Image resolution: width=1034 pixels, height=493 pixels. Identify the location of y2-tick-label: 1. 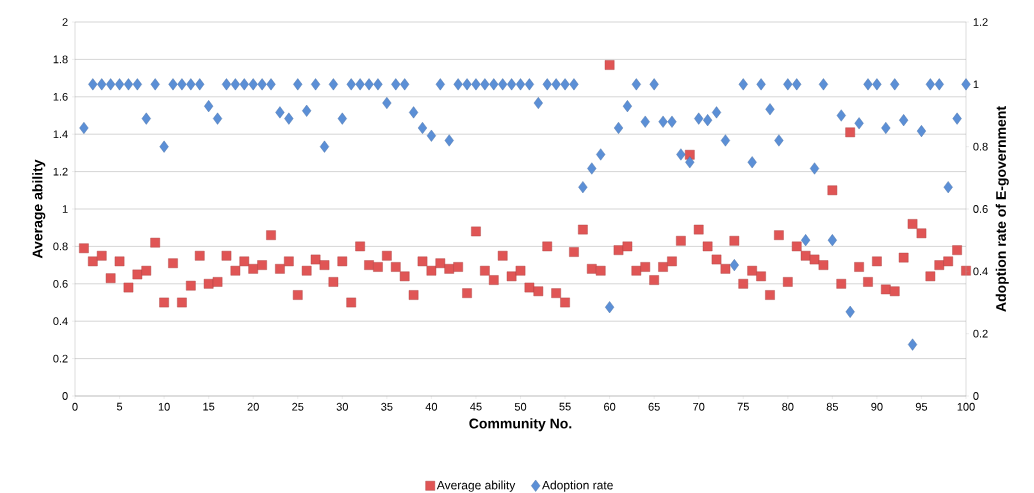
(976, 84).